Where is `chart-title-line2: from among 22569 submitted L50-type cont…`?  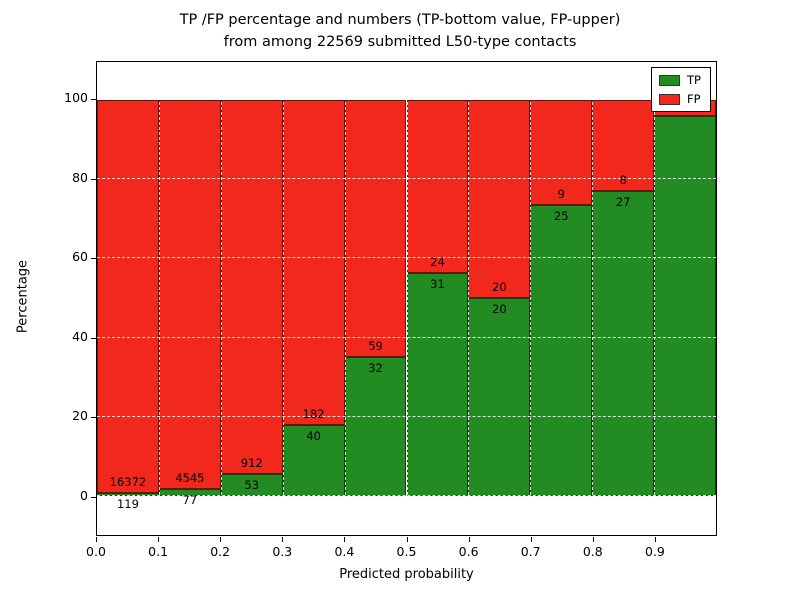 chart-title-line2: from among 22569 submitted L50-type cont… is located at coordinates (400, 42).